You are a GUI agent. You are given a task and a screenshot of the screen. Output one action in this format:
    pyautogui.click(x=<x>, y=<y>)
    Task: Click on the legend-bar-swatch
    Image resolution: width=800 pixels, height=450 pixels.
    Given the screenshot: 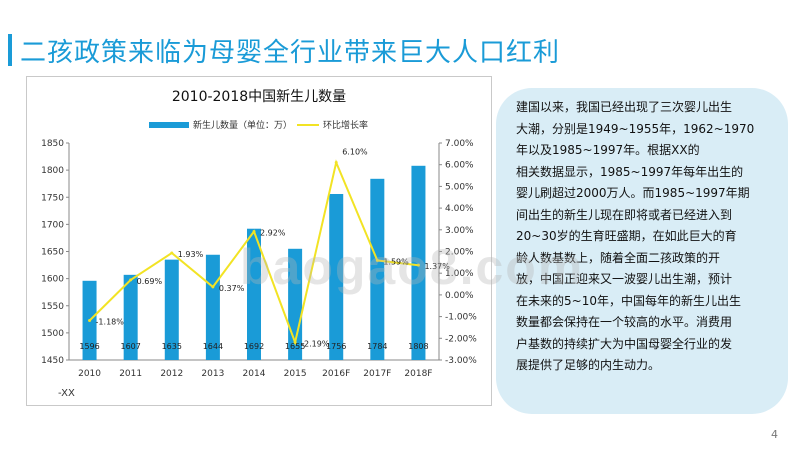 What is the action you would take?
    pyautogui.click(x=169, y=125)
    